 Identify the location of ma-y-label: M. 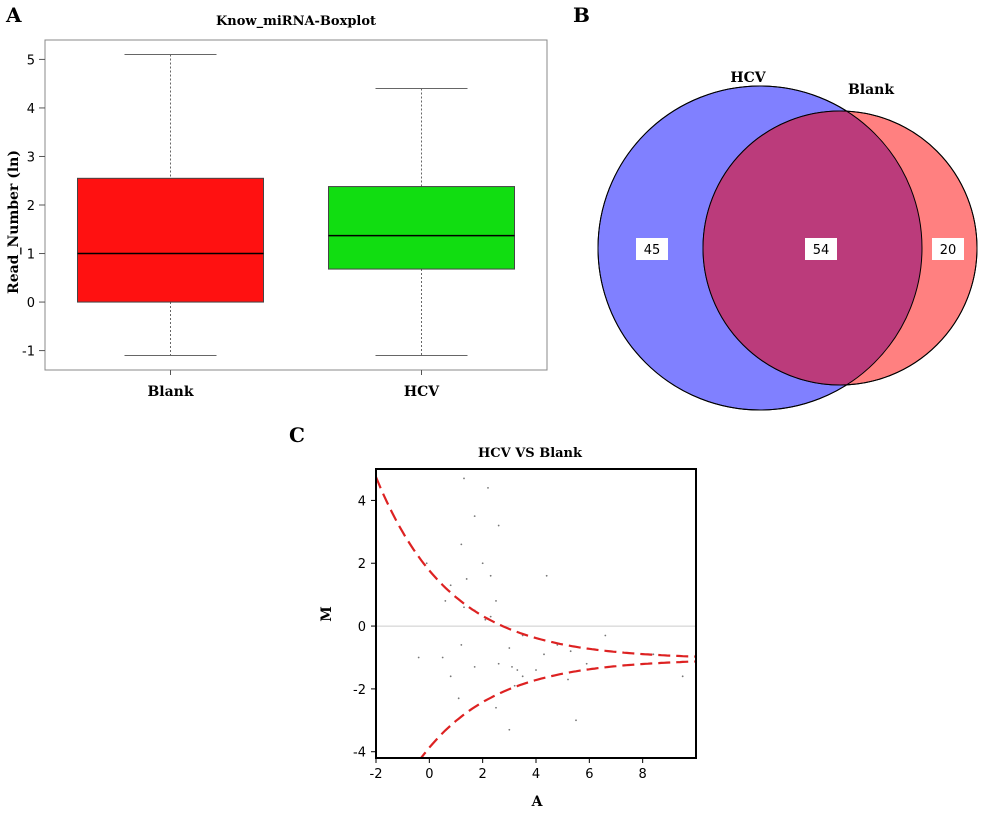
(327, 614).